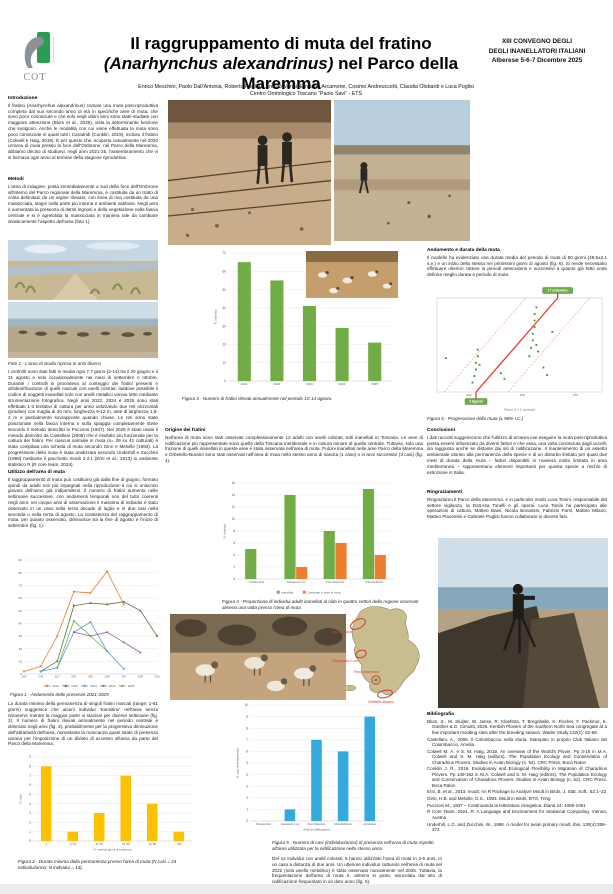 Image resolution: width=613 pixels, height=894 pixels. What do you see at coordinates (523, 623) in the screenshot?
I see `photo-researcher-shore` at bounding box center [523, 623].